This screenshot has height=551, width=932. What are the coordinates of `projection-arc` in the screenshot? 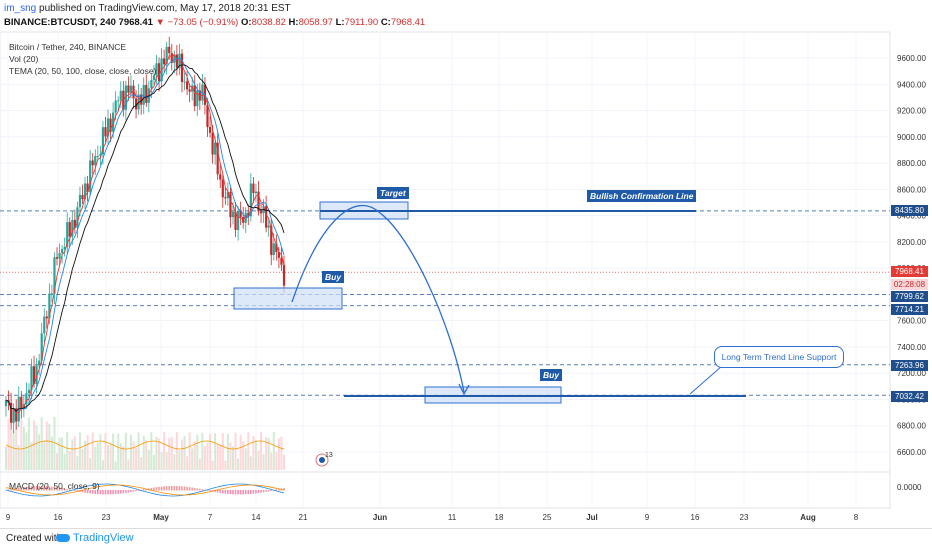 It's located at (378, 298).